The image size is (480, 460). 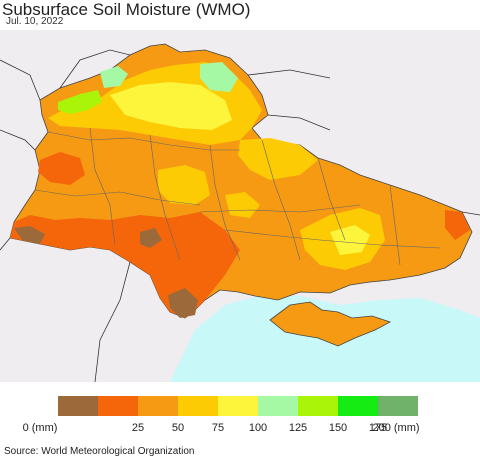 I want to click on legend-tick-label: 25, so click(x=138, y=428).